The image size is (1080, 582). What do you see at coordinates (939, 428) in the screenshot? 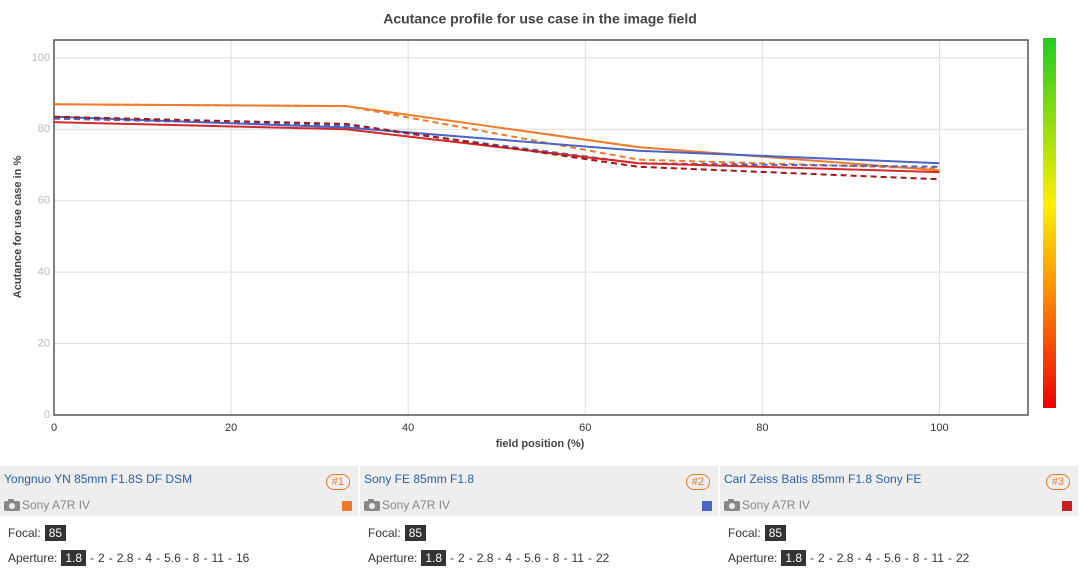
I see `x-tick-label: 100` at bounding box center [939, 428].